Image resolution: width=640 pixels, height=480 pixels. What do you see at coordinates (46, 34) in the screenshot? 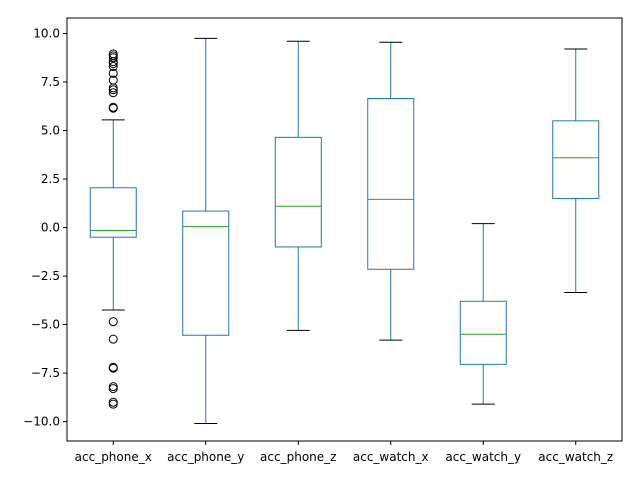
I see `y-tick-label: 10.0` at bounding box center [46, 34].